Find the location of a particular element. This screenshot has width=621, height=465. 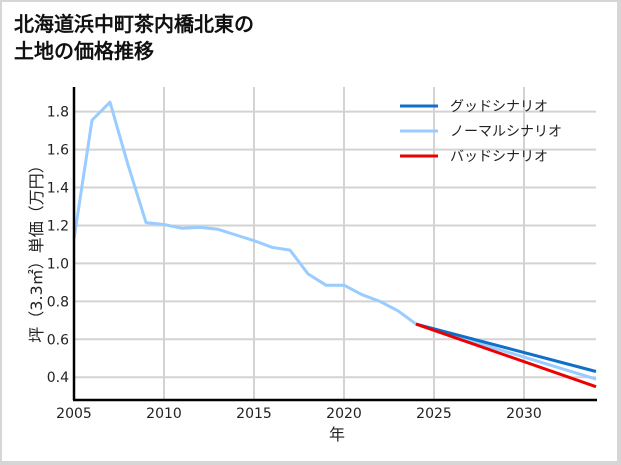

chart-title-line-1: 北海道浜中町茶内橋北東の is located at coordinates (134, 24).